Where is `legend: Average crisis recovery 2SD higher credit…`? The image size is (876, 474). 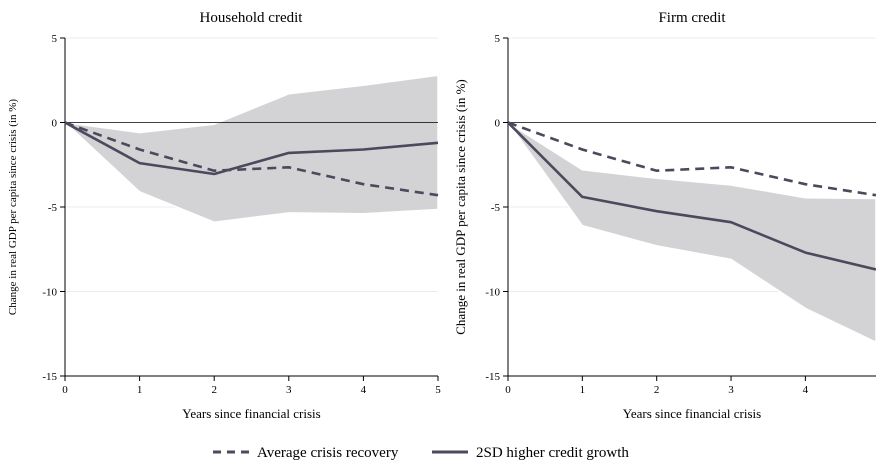
legend: Average crisis recovery 2SD higher credit… is located at coordinates (421, 453).